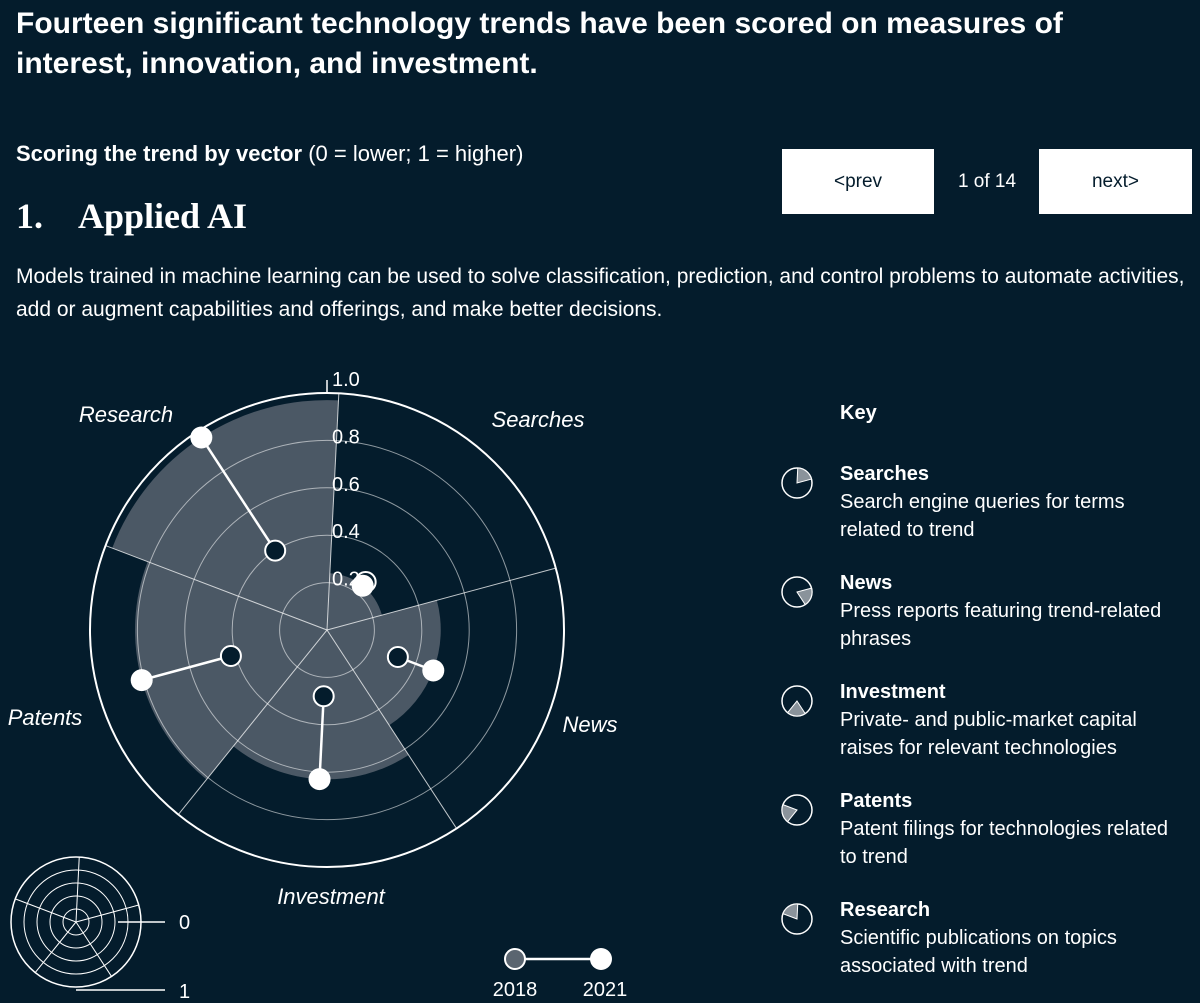  Describe the element at coordinates (397, 657) in the screenshot. I see `dot-2018-news` at that location.